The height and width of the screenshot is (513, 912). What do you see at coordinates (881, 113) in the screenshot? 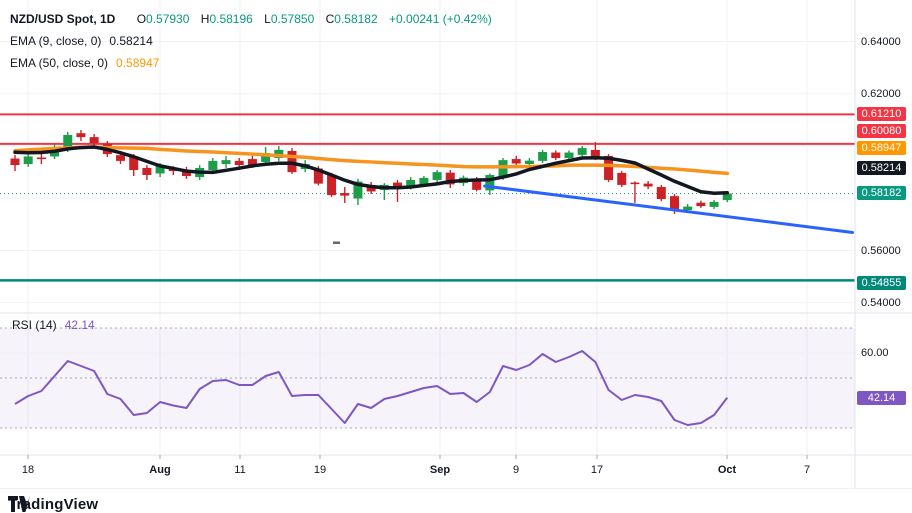
I see `price-axis-badge: 0.61210` at bounding box center [881, 113].